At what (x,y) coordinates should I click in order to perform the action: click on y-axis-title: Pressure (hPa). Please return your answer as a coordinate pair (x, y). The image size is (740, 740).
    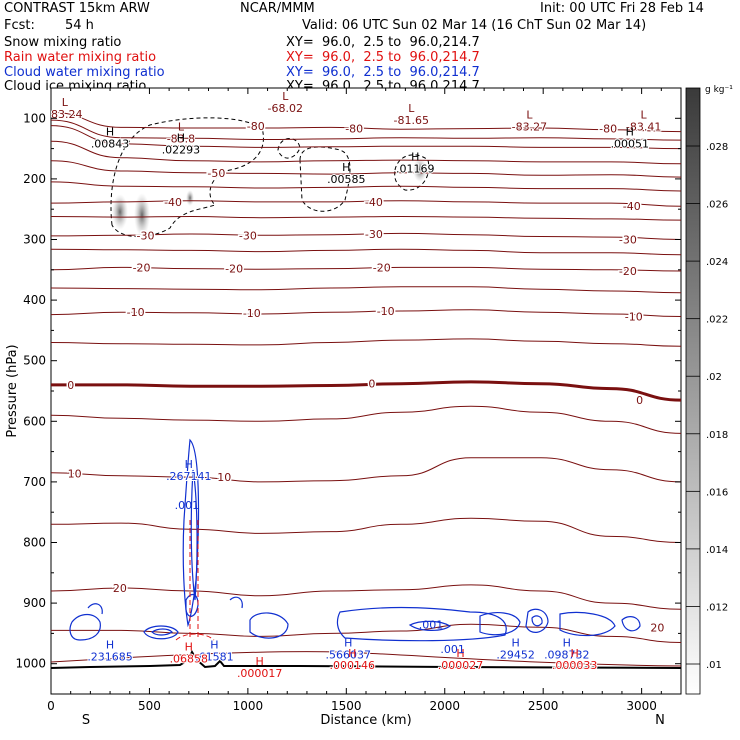
    Looking at the image, I should click on (12, 390).